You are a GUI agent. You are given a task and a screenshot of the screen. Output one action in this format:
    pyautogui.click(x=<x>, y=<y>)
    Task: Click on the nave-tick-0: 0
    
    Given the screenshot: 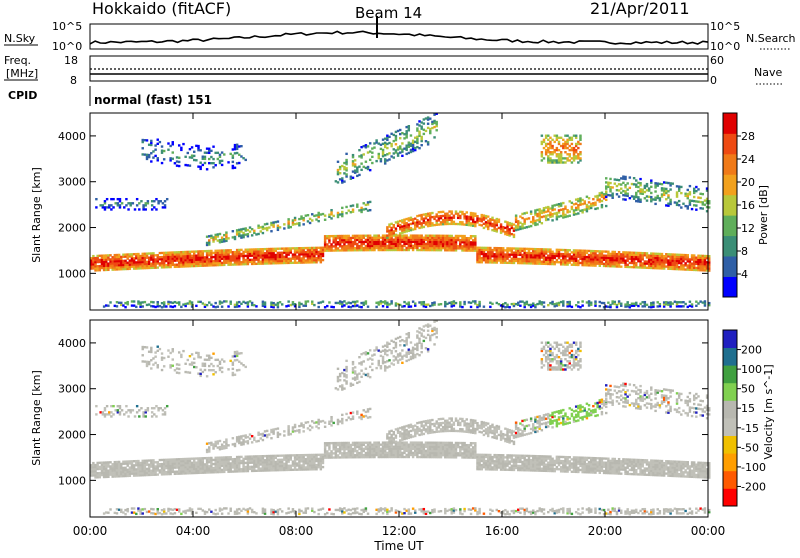 What is the action you would take?
    pyautogui.click(x=713, y=80)
    